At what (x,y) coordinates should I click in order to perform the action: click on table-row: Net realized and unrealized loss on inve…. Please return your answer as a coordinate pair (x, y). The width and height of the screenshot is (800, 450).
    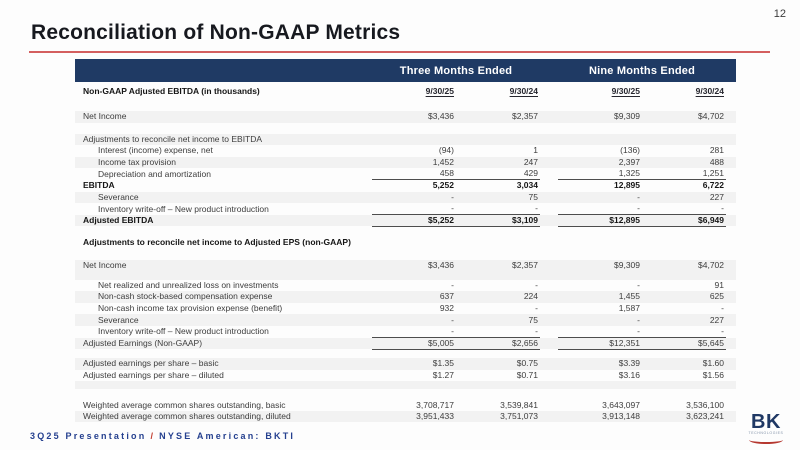
    Looking at the image, I should click on (405, 286).